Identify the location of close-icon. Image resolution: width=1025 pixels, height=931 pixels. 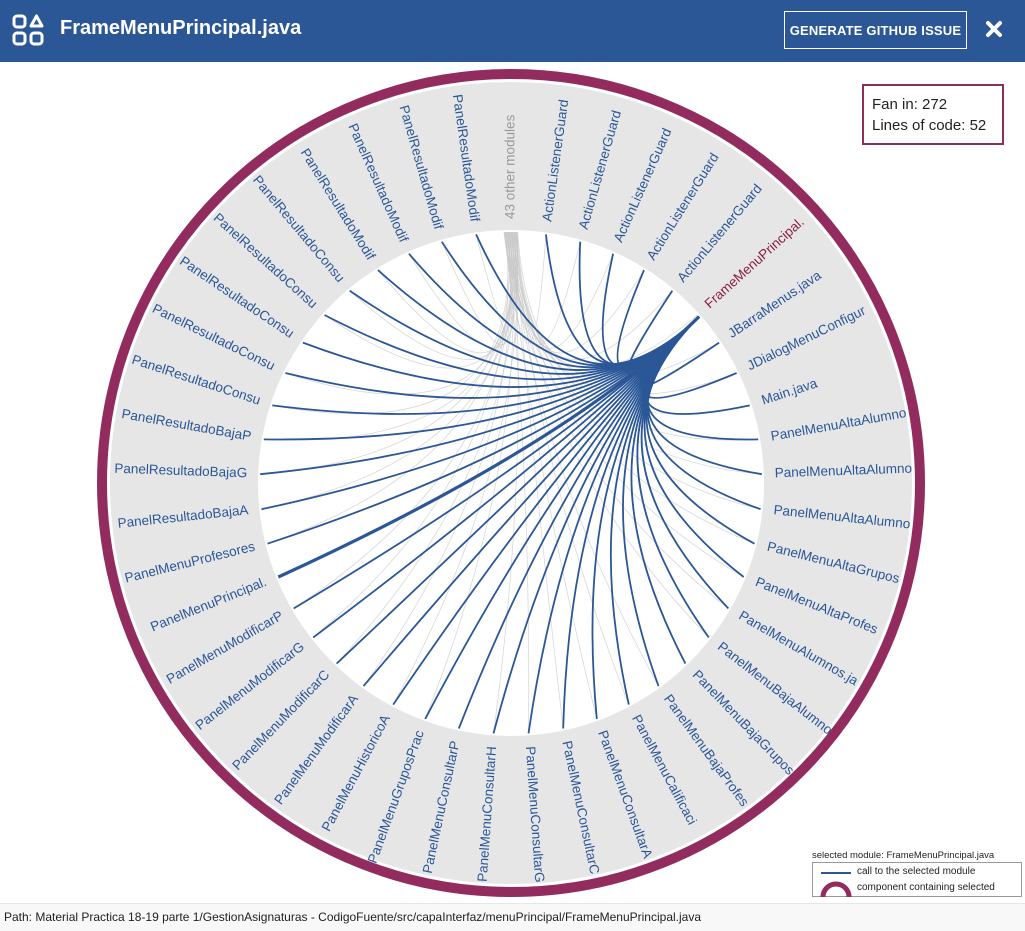
(994, 29).